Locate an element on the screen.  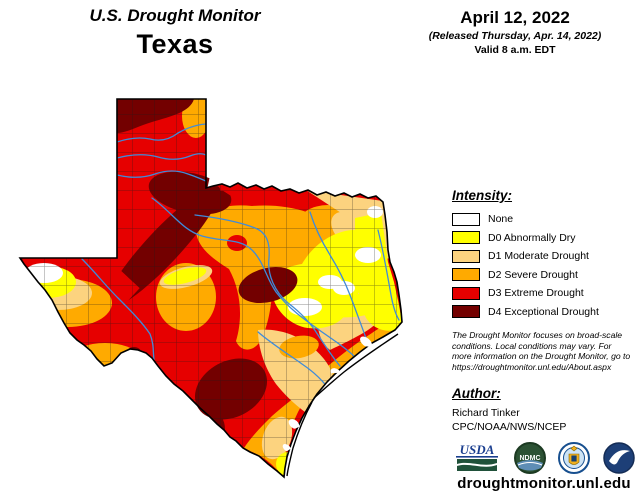
ndmc-logo: NDMC is located at coordinates (529, 458).